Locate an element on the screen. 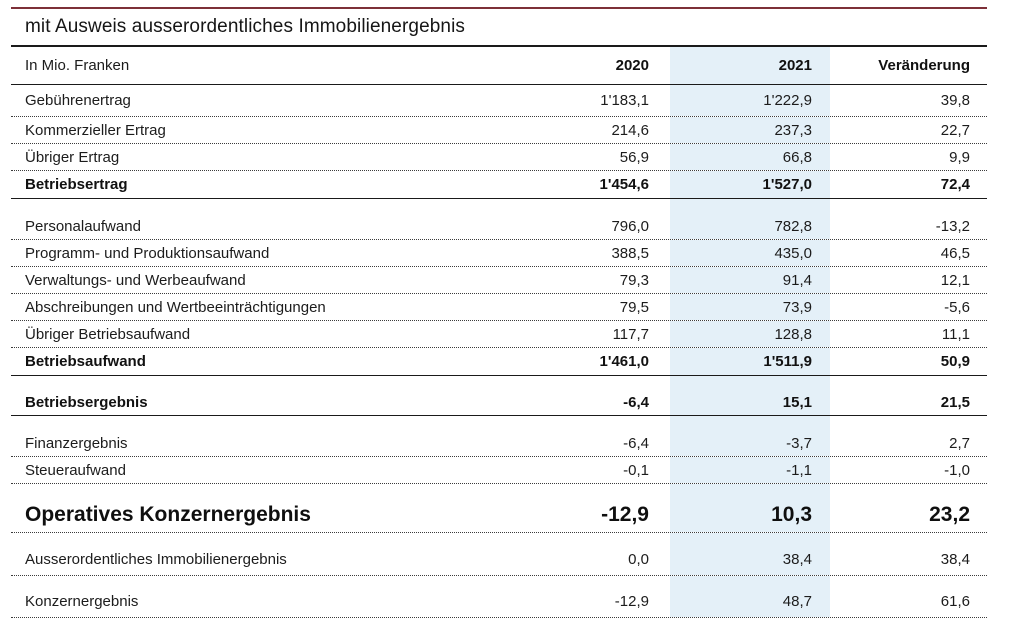 This screenshot has width=1010, height=626. value-2020: 796,0 is located at coordinates (630, 226).